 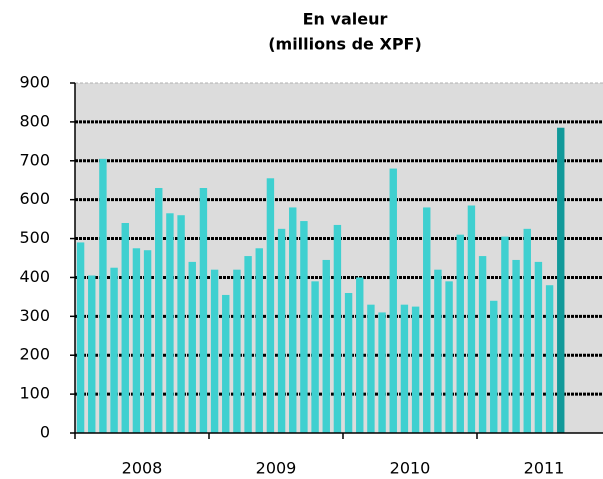 I want to click on y-tick-label: 500, so click(x=34, y=237).